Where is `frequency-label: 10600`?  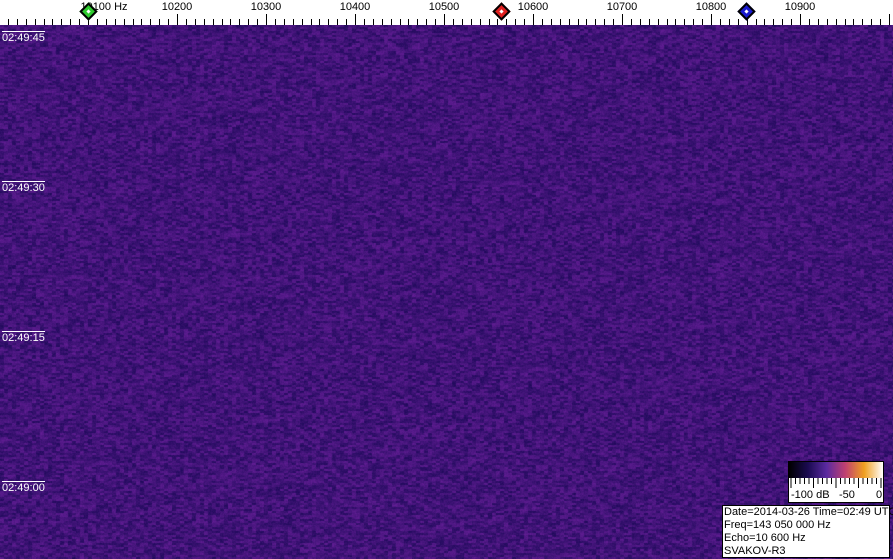
frequency-label: 10600 is located at coordinates (533, 7).